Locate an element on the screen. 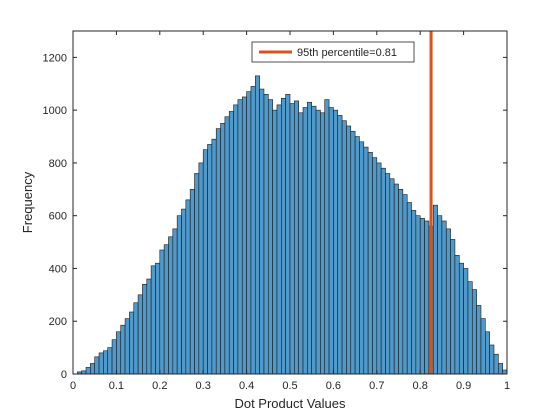 This screenshot has width=560, height=420. y-tick-label: 1200 is located at coordinates (55, 58).